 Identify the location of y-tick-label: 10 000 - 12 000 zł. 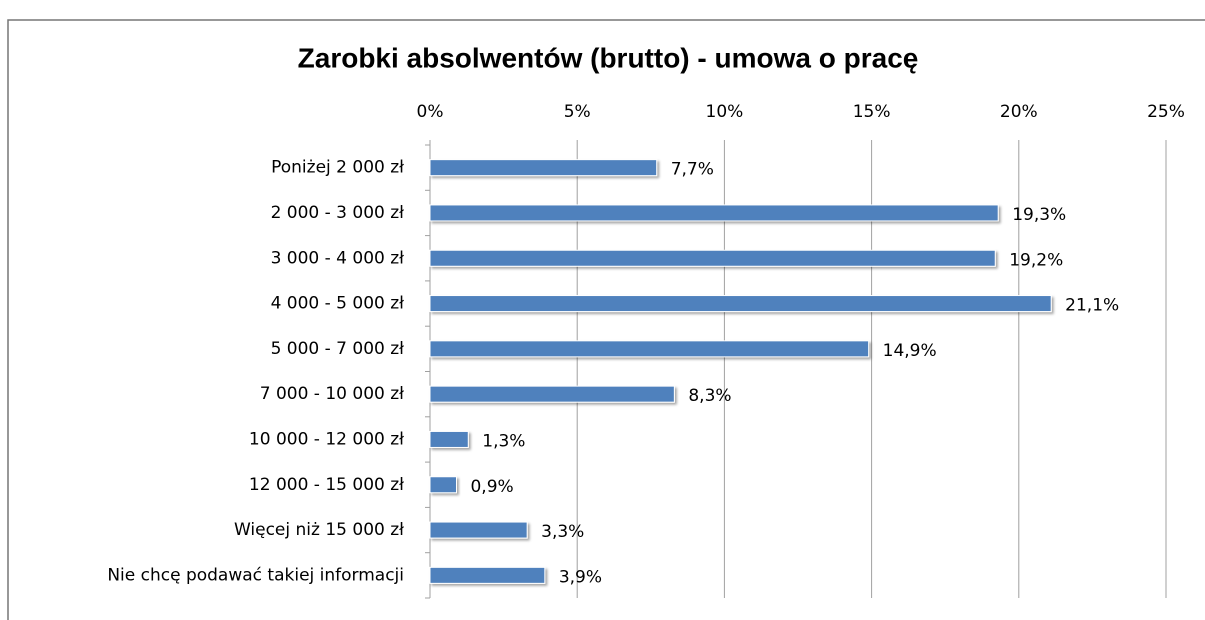
(326, 439).